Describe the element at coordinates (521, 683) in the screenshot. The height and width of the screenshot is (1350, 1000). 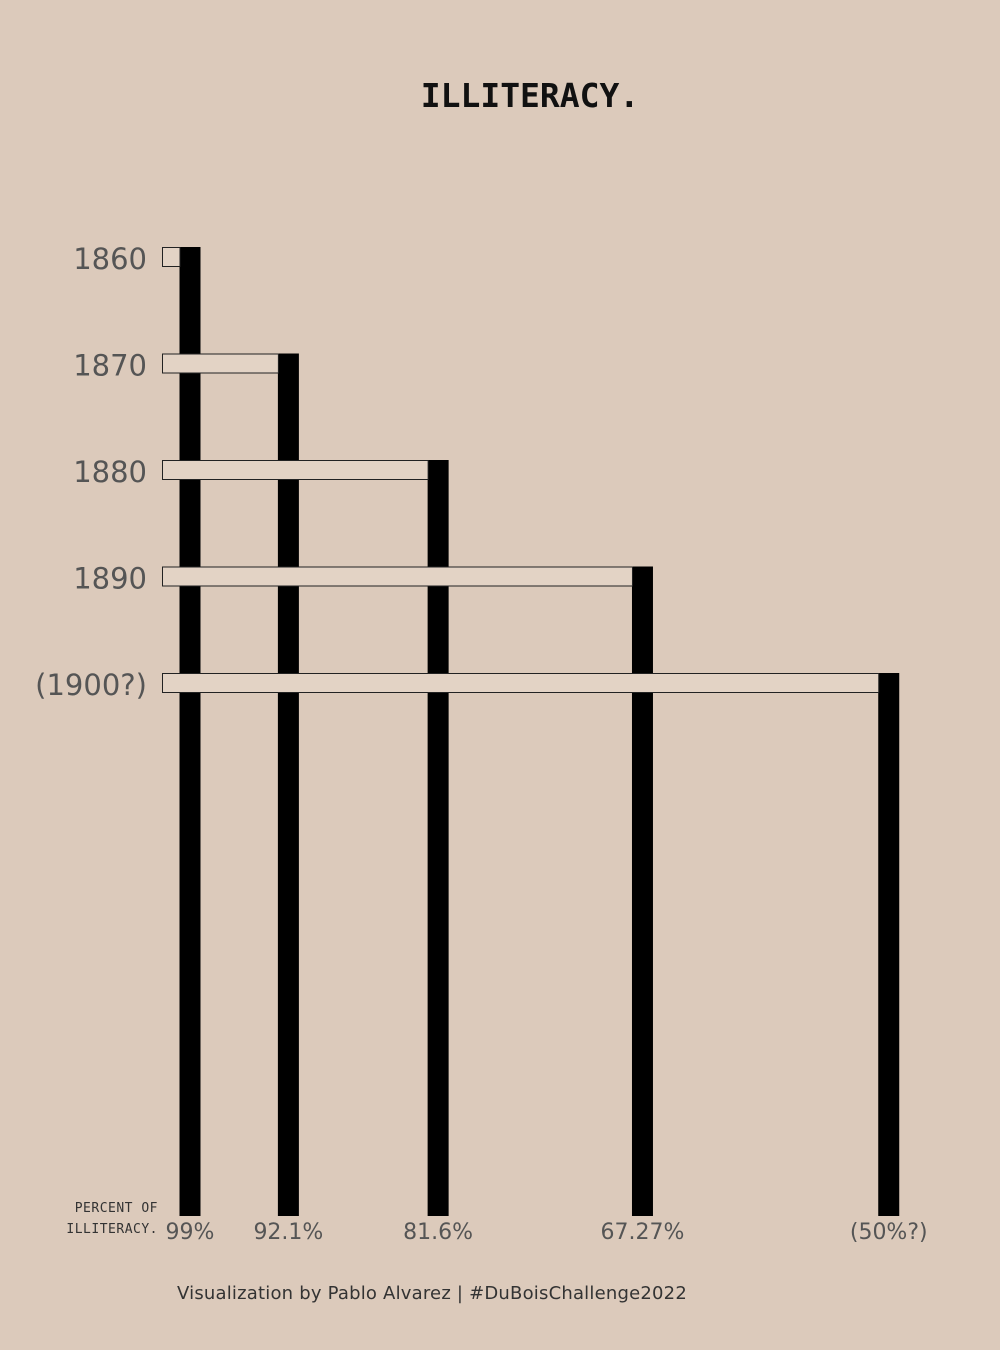
I see `connector-1900` at that location.